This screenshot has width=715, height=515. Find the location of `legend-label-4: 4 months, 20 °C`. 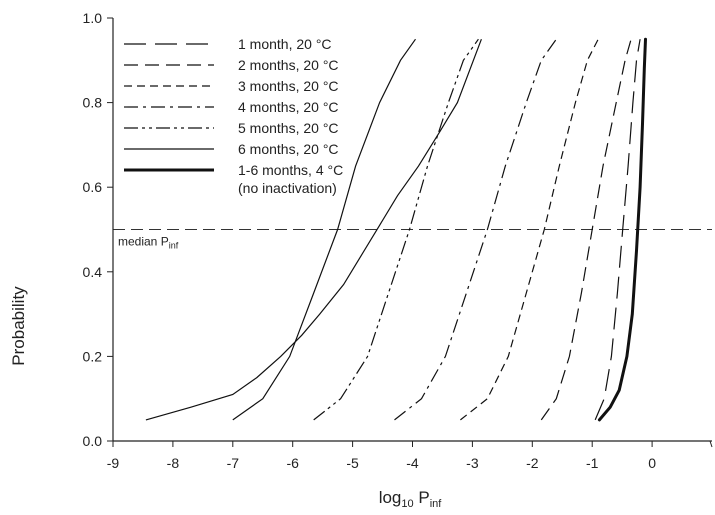

legend-label-4: 4 months, 20 °C is located at coordinates (288, 107).